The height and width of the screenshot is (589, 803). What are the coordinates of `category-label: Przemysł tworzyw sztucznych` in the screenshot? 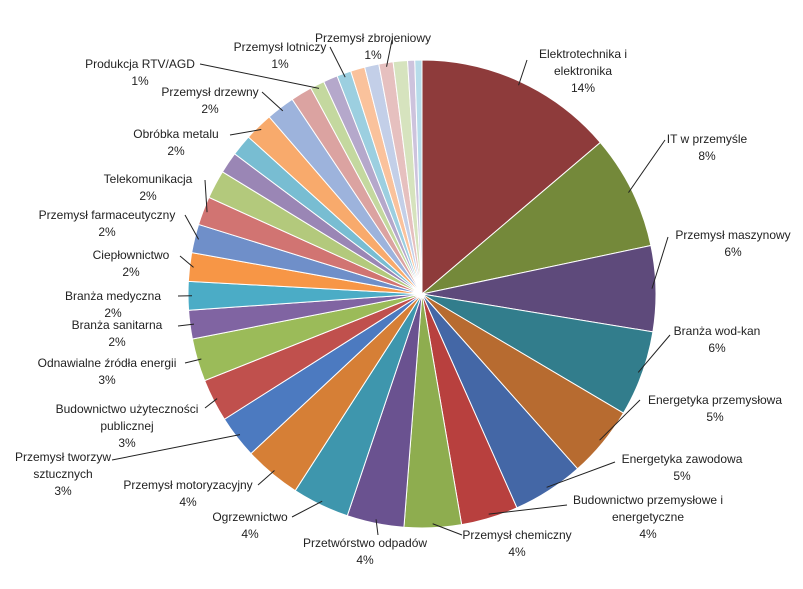 It's located at (62, 465).